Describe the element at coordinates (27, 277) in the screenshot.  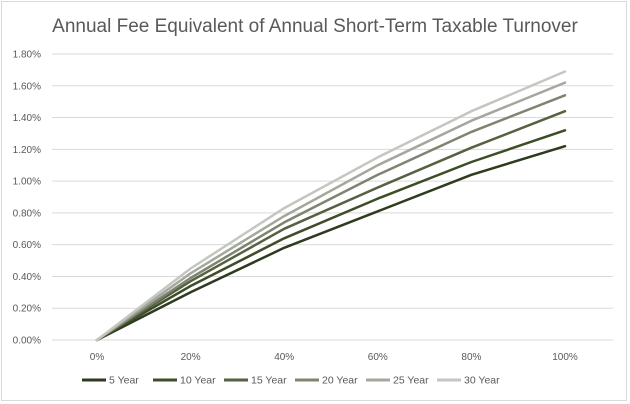
I see `y-tick-label: 0.40%` at that location.